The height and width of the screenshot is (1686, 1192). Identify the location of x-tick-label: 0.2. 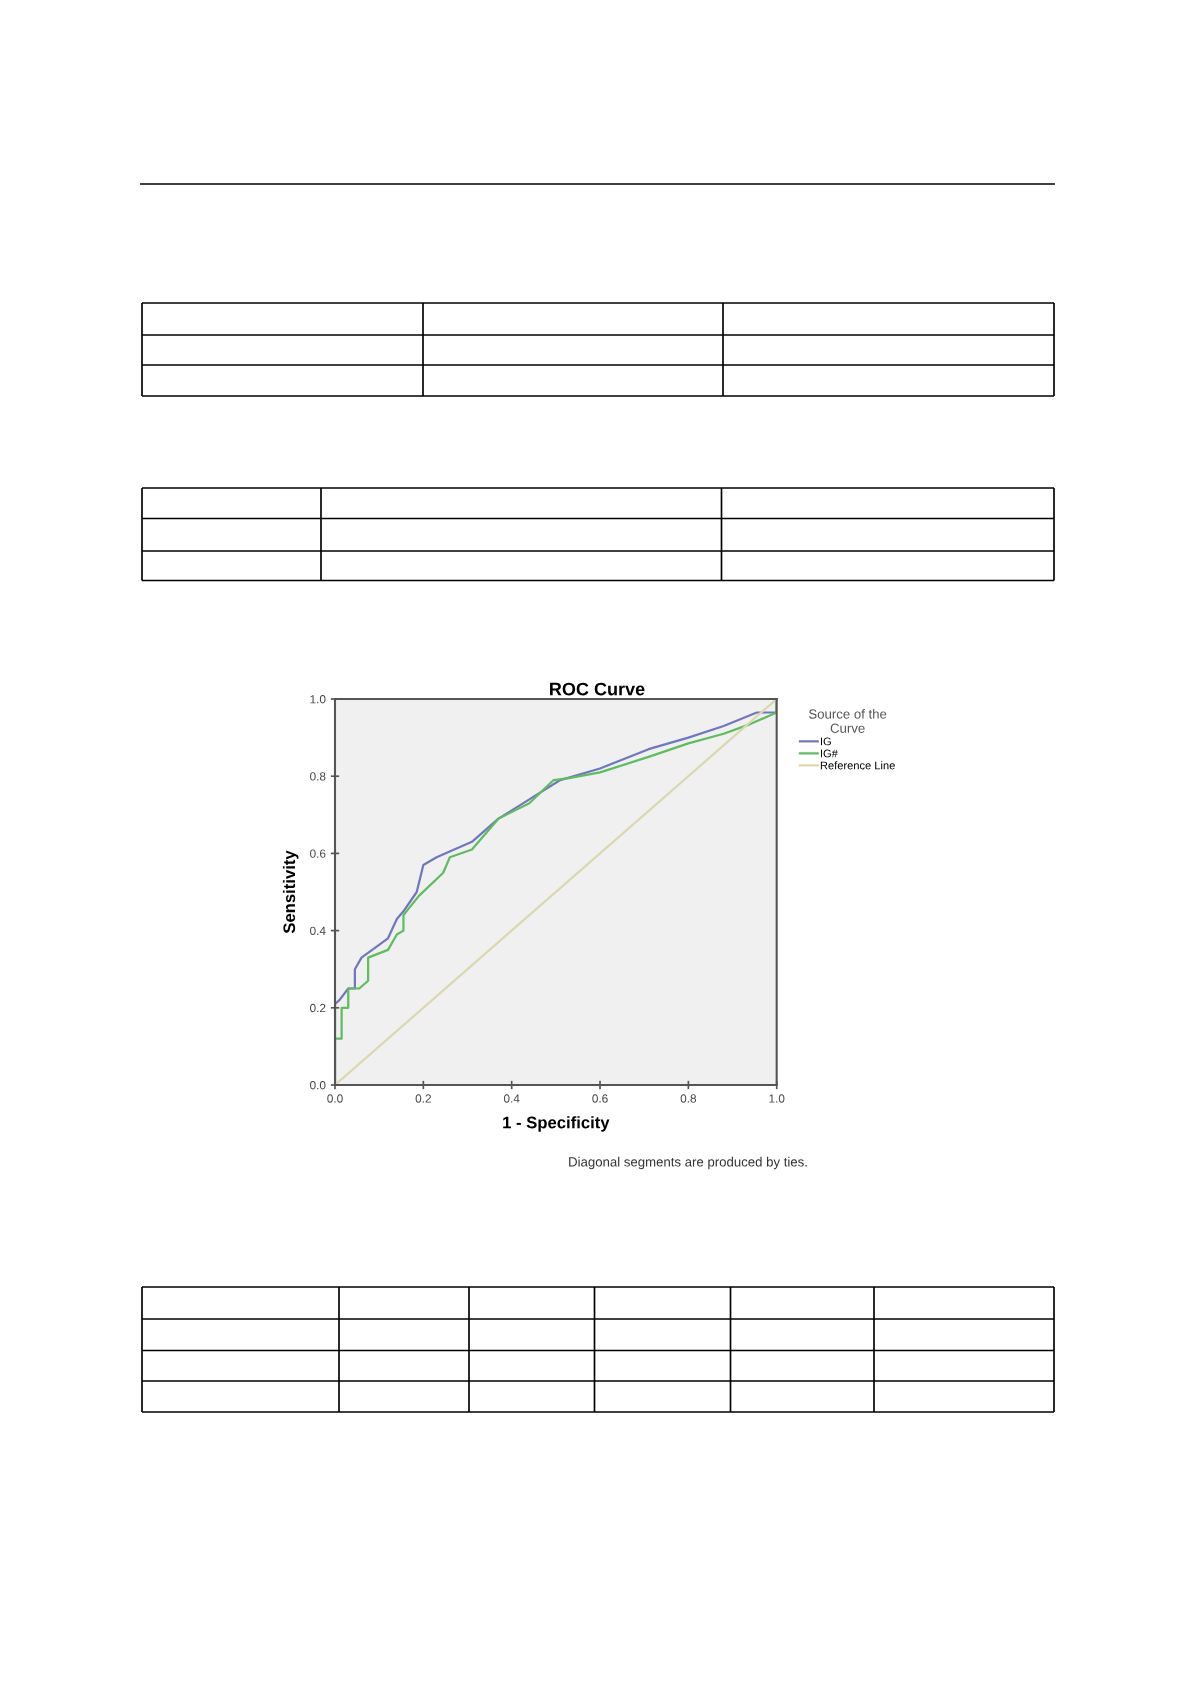
(423, 1098).